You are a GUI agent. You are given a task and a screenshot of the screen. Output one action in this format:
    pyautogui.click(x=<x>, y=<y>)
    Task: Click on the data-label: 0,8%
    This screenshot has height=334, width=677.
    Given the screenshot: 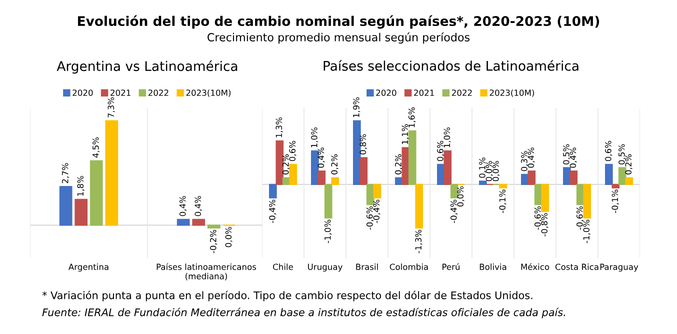 What is the action you would take?
    pyautogui.click(x=363, y=144)
    